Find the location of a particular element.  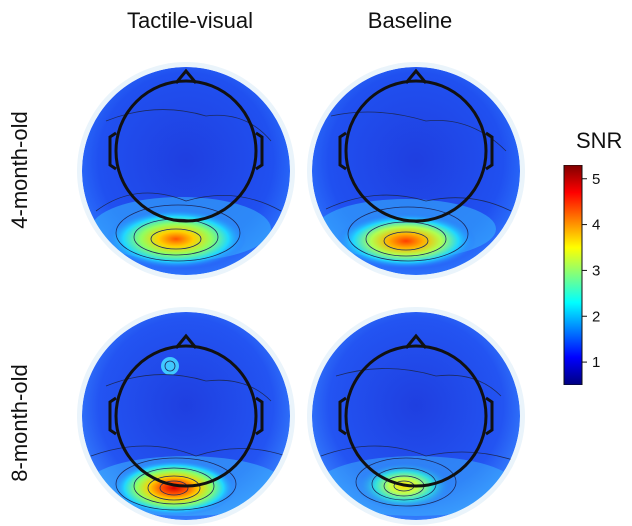

colorbar-tick-label: 5 is located at coordinates (596, 179).